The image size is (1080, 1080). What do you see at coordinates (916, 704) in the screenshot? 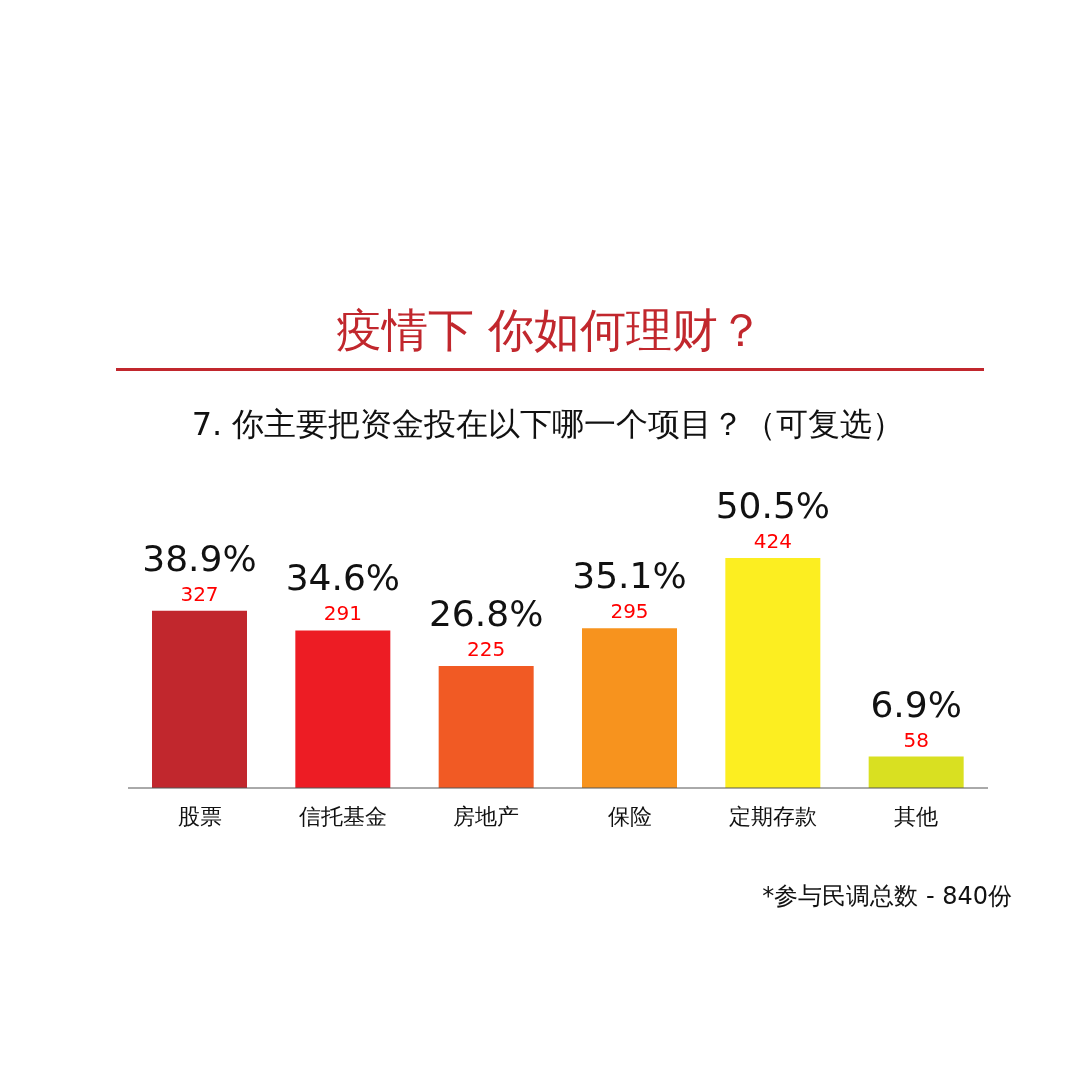
I see `data-label: 6.9%` at bounding box center [916, 704].